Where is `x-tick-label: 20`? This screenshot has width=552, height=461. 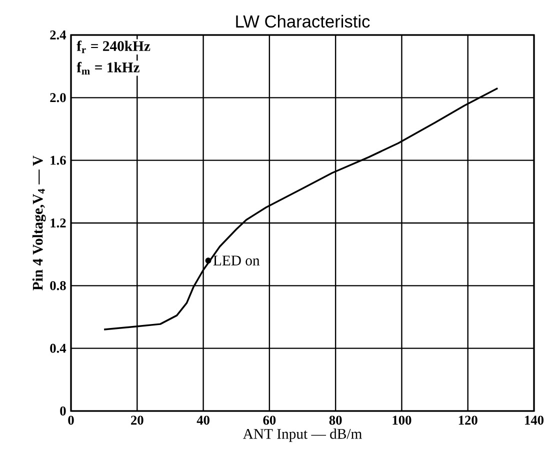 x-tick-label: 20 is located at coordinates (137, 420).